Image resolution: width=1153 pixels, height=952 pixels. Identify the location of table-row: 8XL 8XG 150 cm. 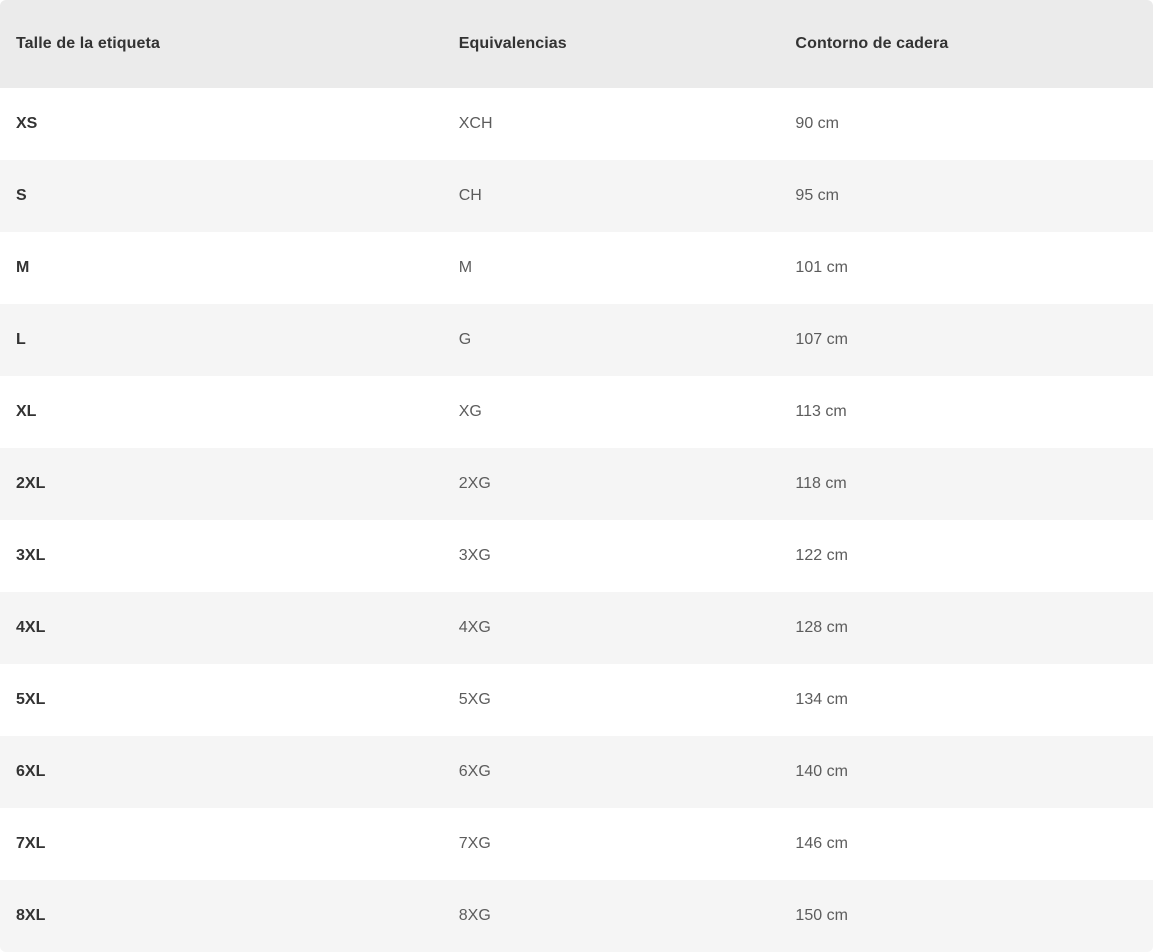
(576, 916).